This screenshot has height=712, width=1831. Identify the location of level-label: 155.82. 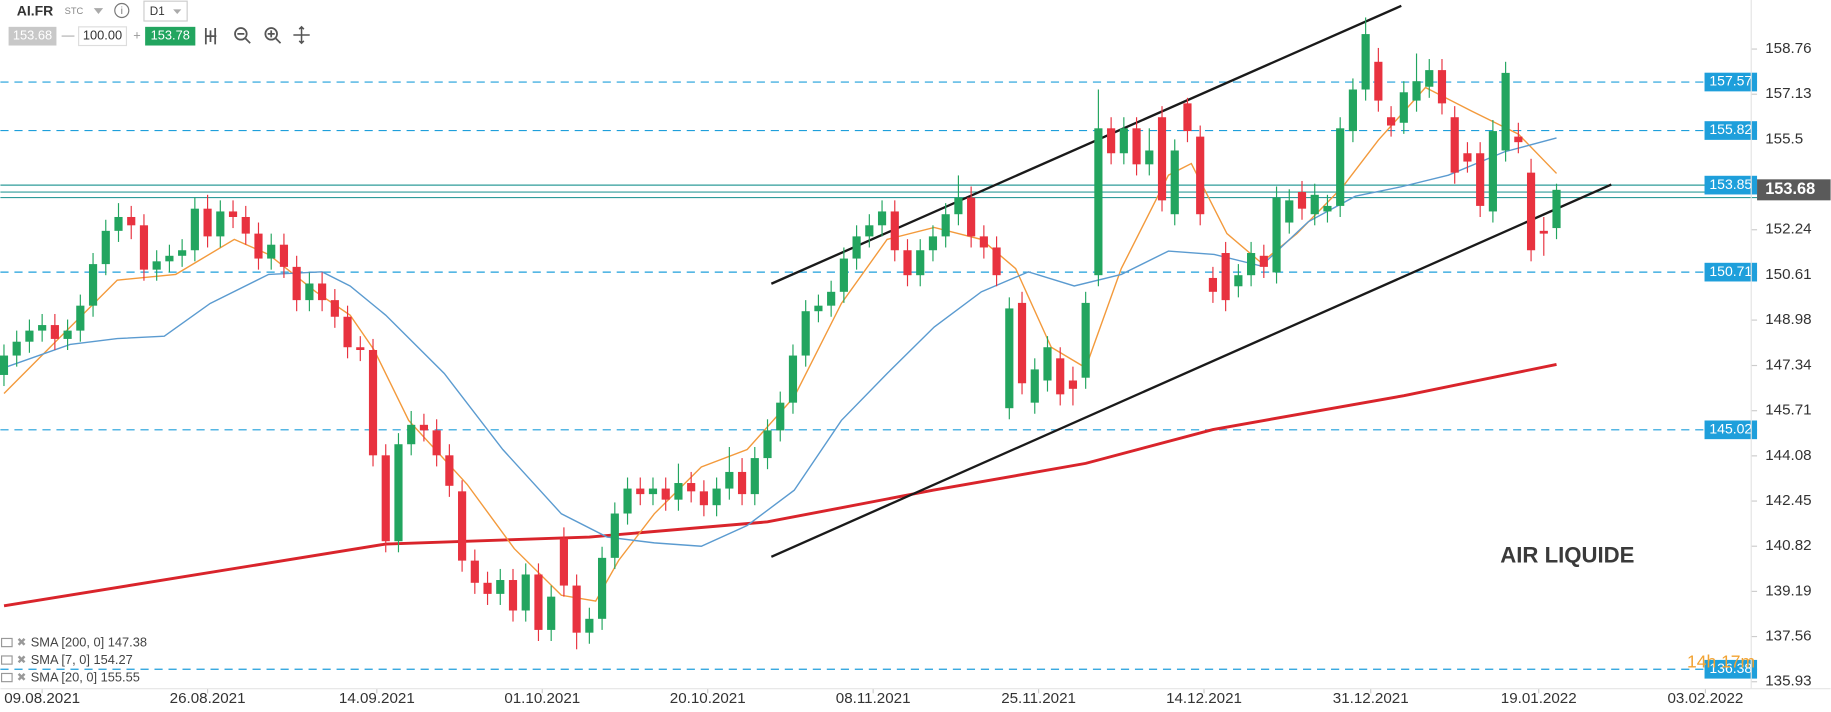
(1730, 129).